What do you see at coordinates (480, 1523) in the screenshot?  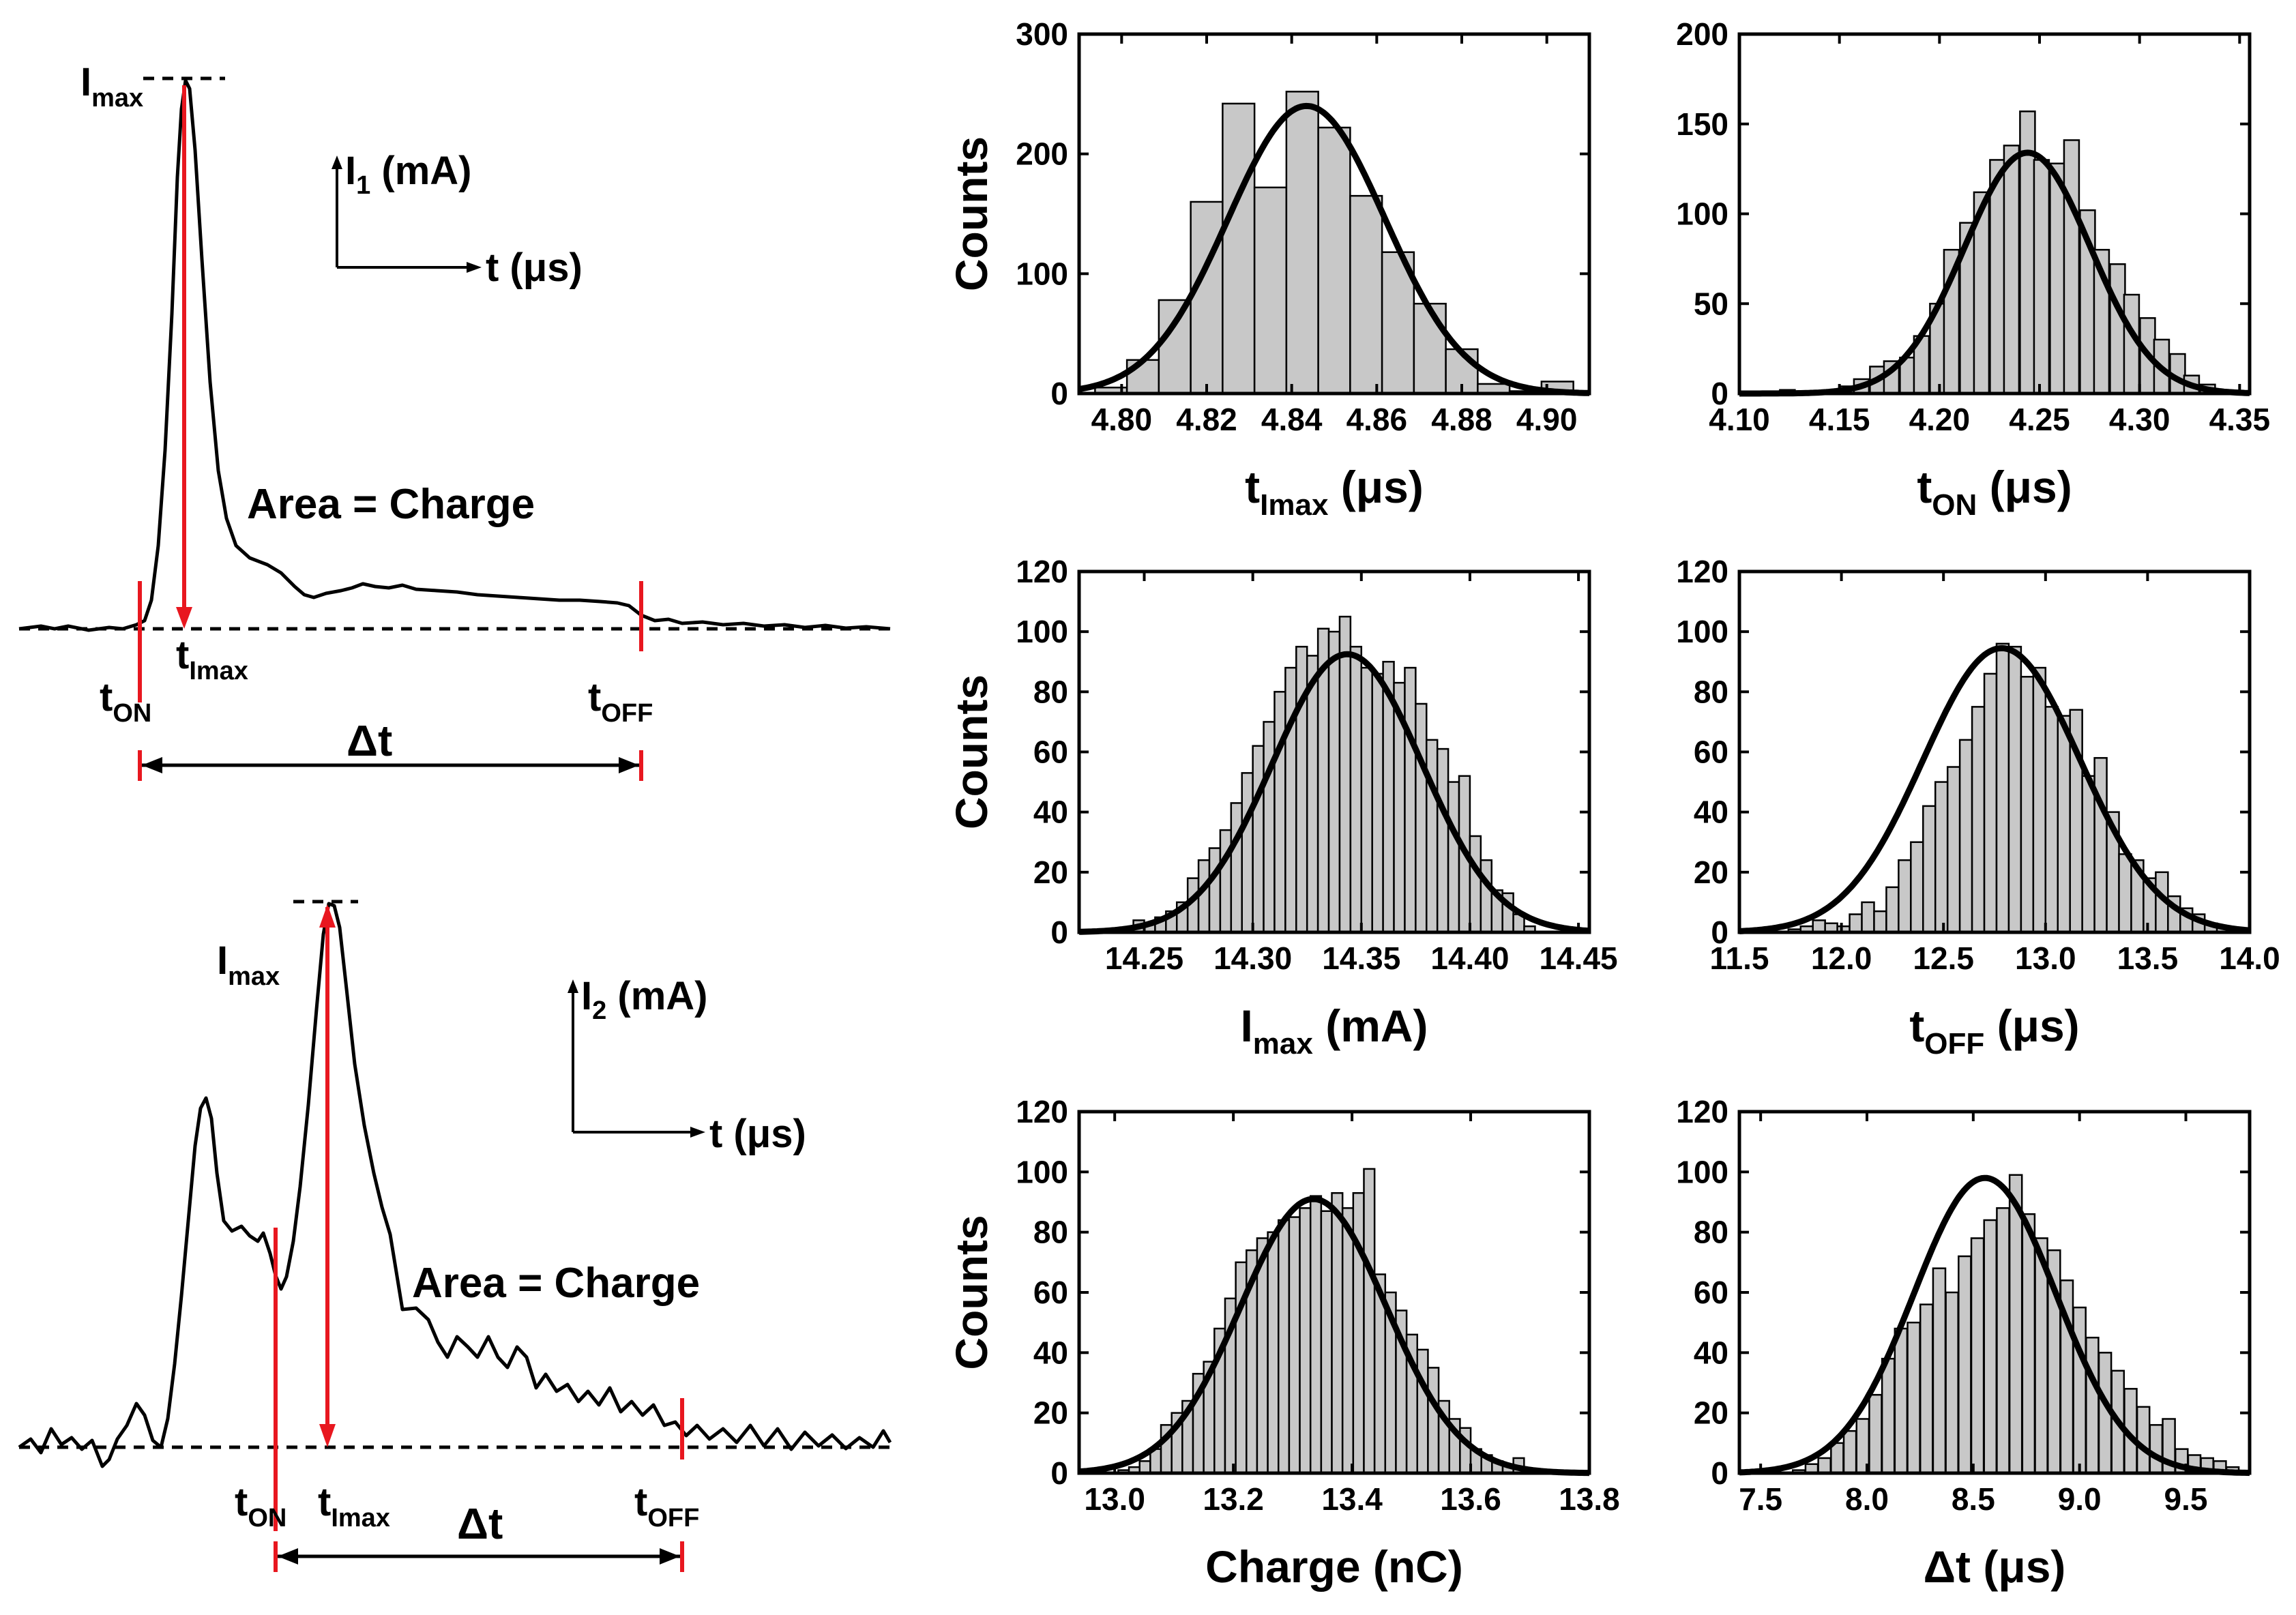 I see `dt-label-2: Δt` at bounding box center [480, 1523].